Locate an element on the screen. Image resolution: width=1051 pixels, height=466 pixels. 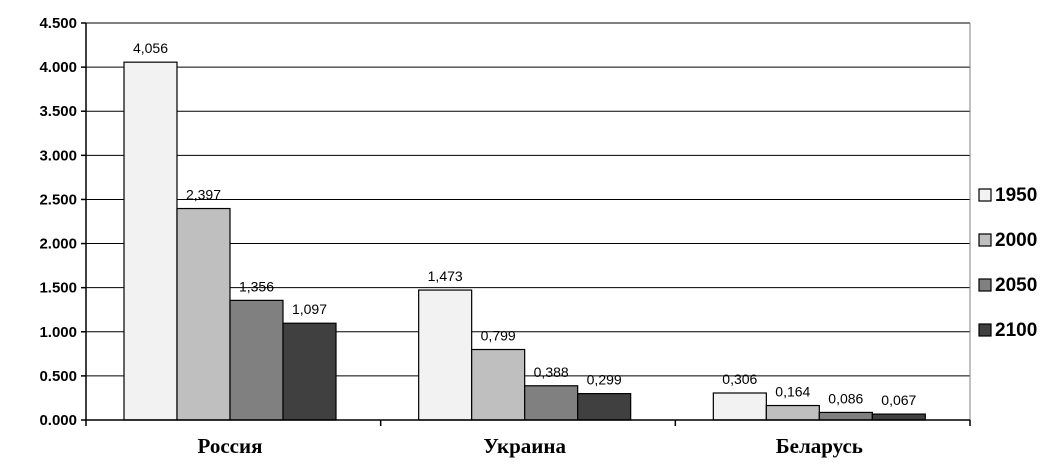
data-label: 1,097 is located at coordinates (309, 309).